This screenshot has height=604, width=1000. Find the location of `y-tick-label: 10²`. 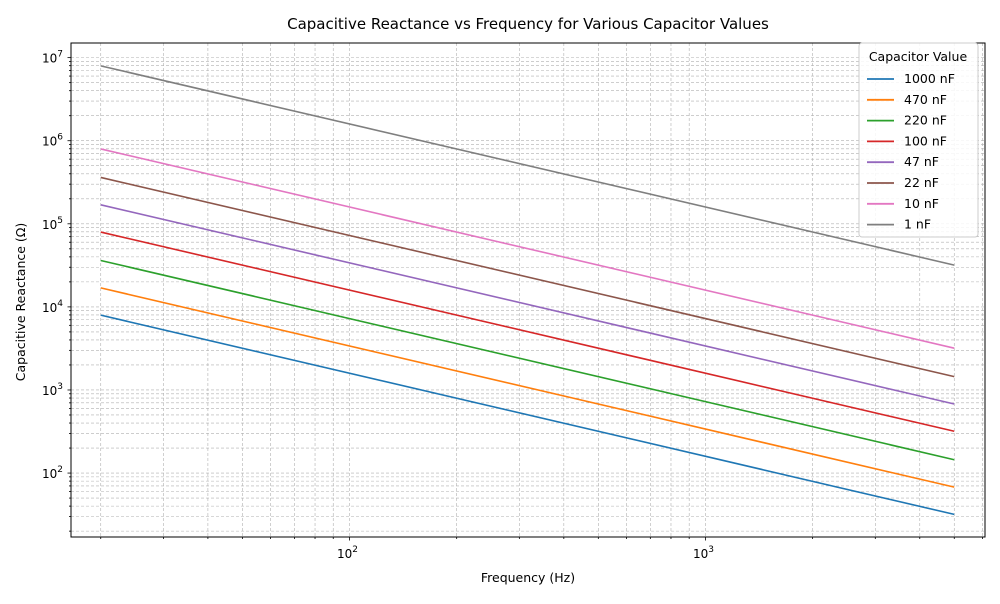

y-tick-label: 10² is located at coordinates (52, 473).